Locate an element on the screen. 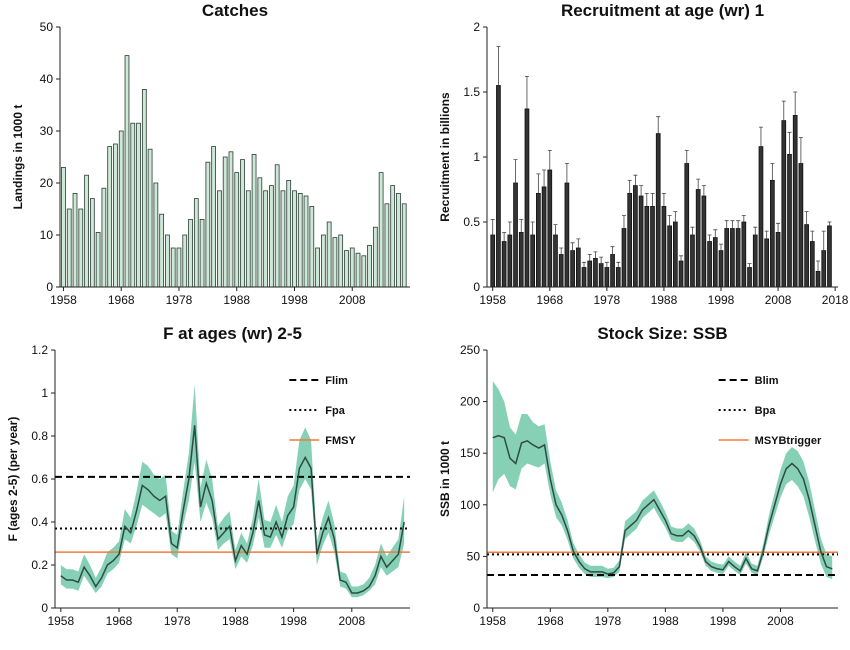 The image size is (850, 650). y-axis-label: F (ages 2-5) (per year) is located at coordinates (13, 479).